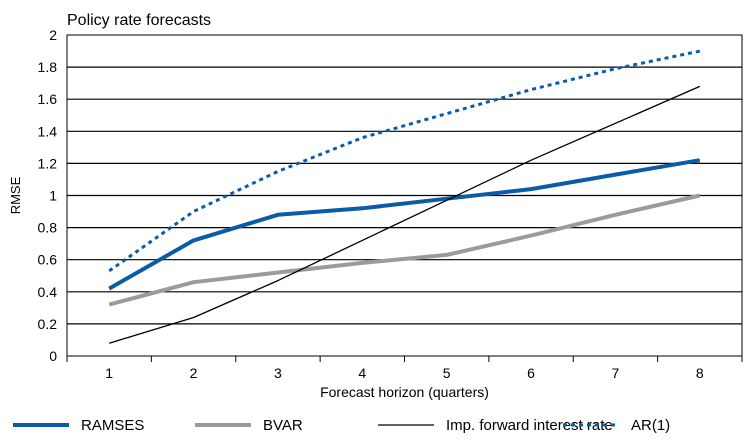 The height and width of the screenshot is (441, 750). Describe the element at coordinates (616, 373) in the screenshot. I see `x-tick-label-6: 7` at that location.